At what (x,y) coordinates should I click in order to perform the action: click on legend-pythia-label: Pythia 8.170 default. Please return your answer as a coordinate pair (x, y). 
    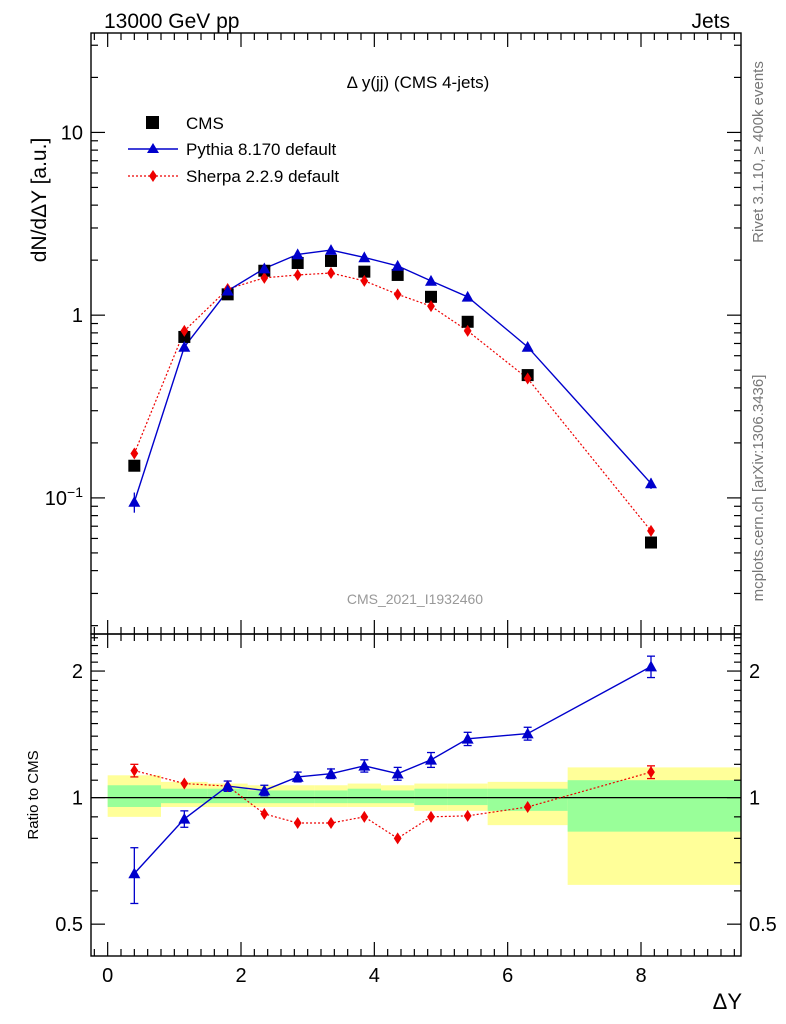
    Looking at the image, I should click on (261, 149).